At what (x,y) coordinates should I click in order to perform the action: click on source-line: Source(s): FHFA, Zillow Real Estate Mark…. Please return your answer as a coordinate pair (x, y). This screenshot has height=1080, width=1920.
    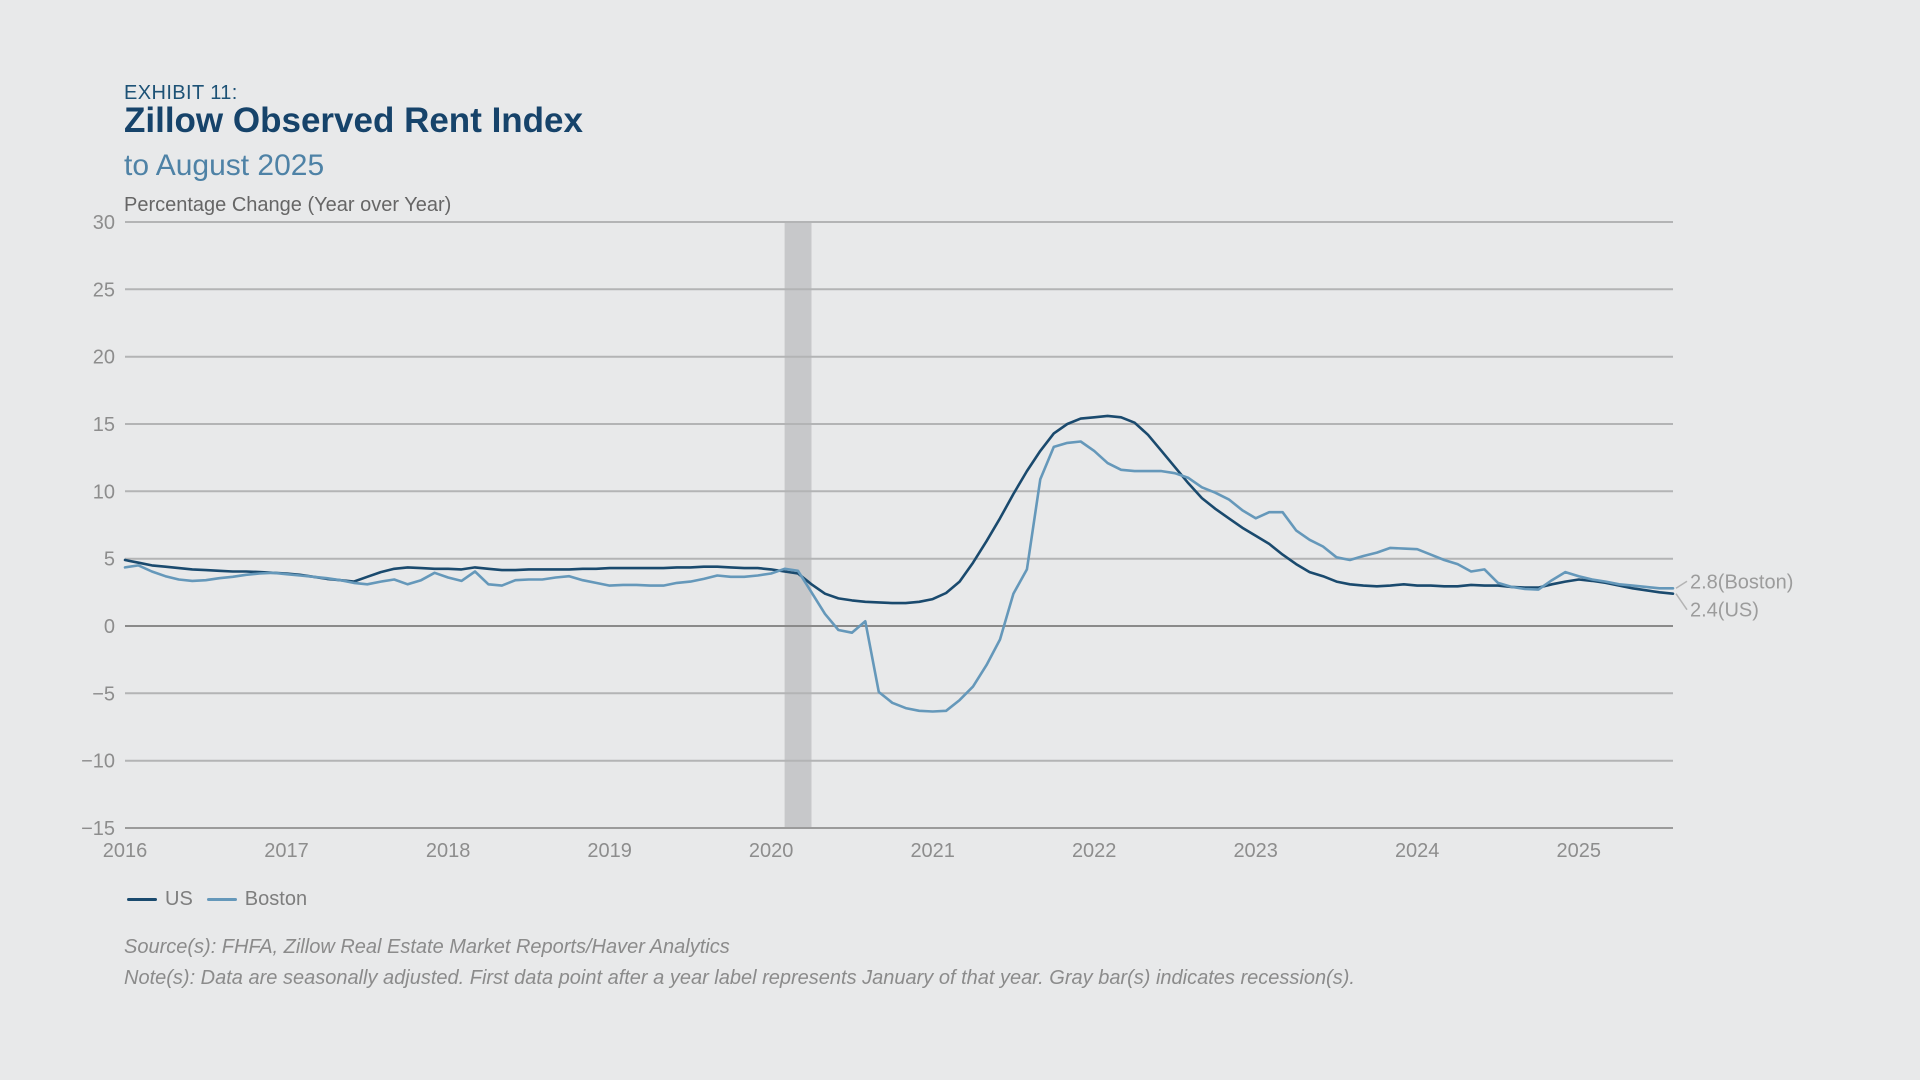
    Looking at the image, I should click on (427, 947).